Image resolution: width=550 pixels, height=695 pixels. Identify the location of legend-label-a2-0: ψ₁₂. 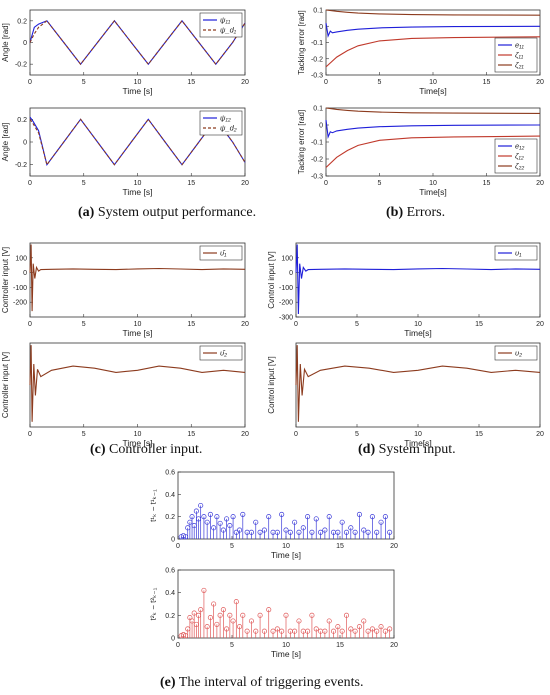
(225, 118).